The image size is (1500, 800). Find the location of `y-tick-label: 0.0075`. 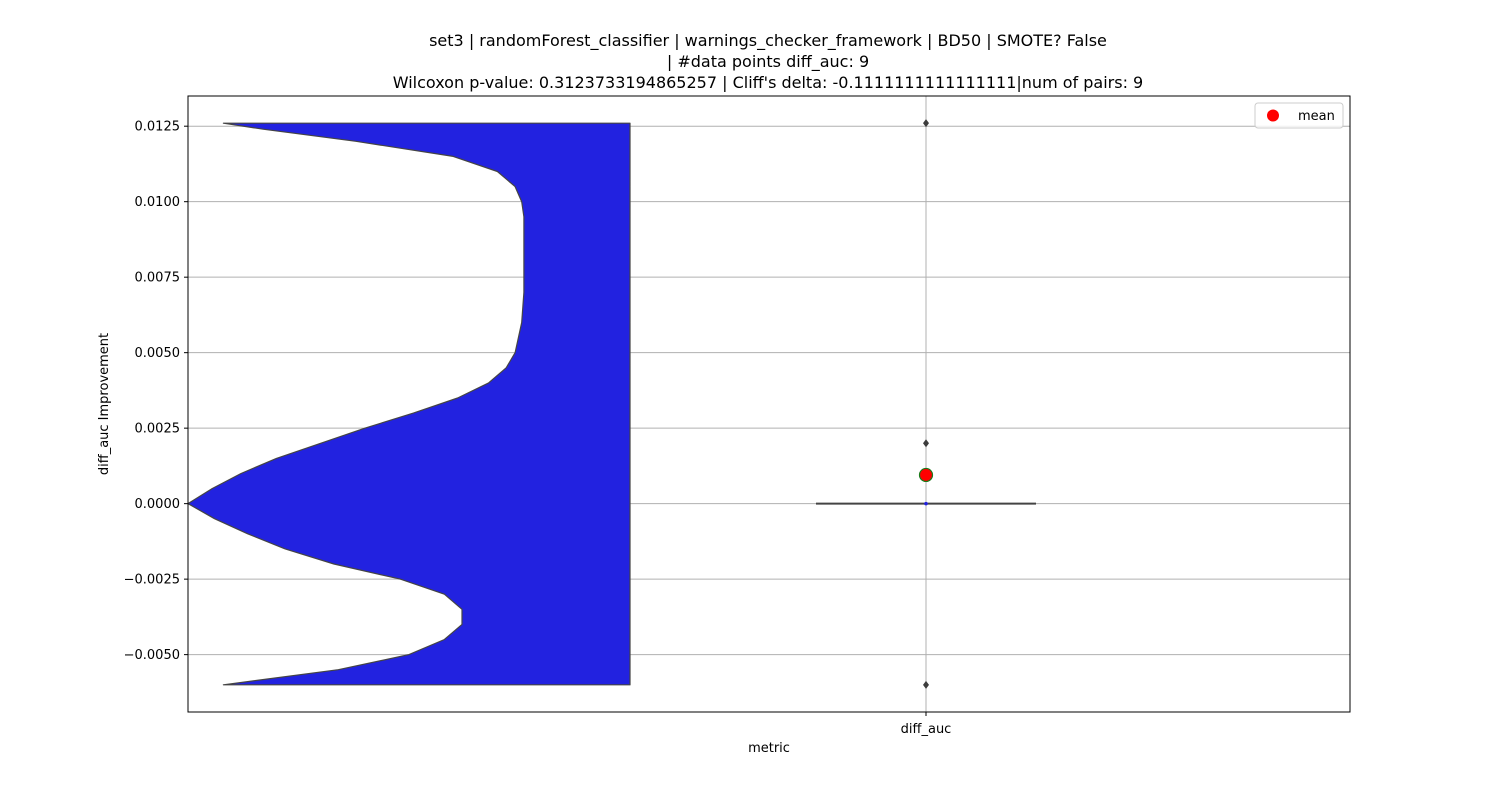

y-tick-label: 0.0075 is located at coordinates (158, 278).